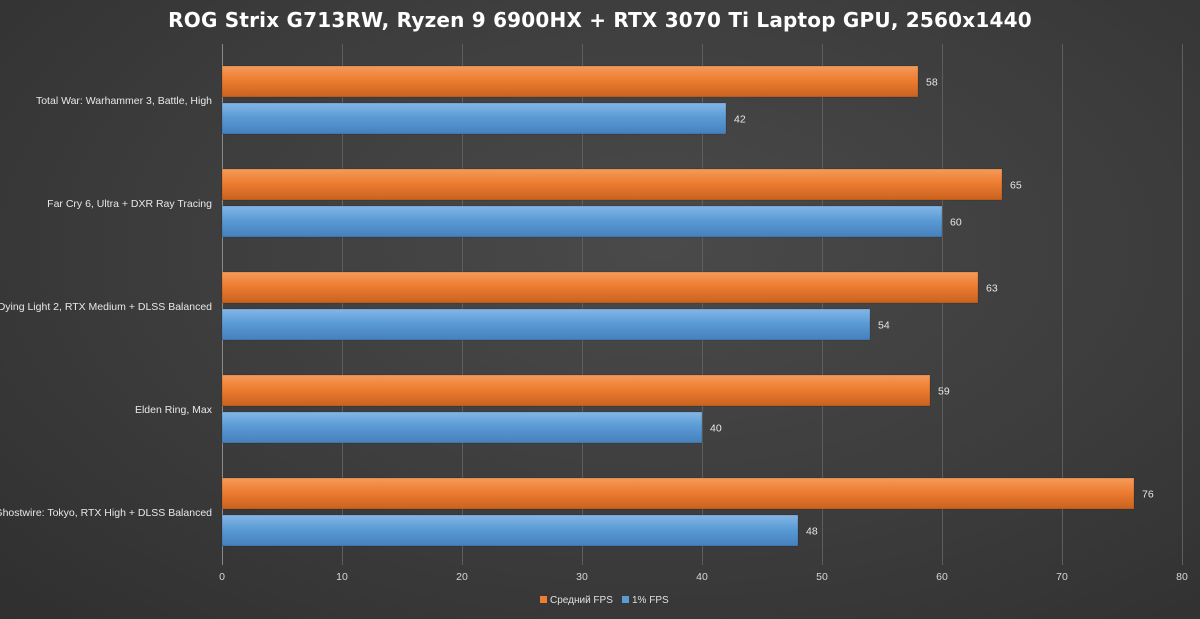 The height and width of the screenshot is (619, 1200). What do you see at coordinates (942, 577) in the screenshot?
I see `x-tick-label: 60` at bounding box center [942, 577].